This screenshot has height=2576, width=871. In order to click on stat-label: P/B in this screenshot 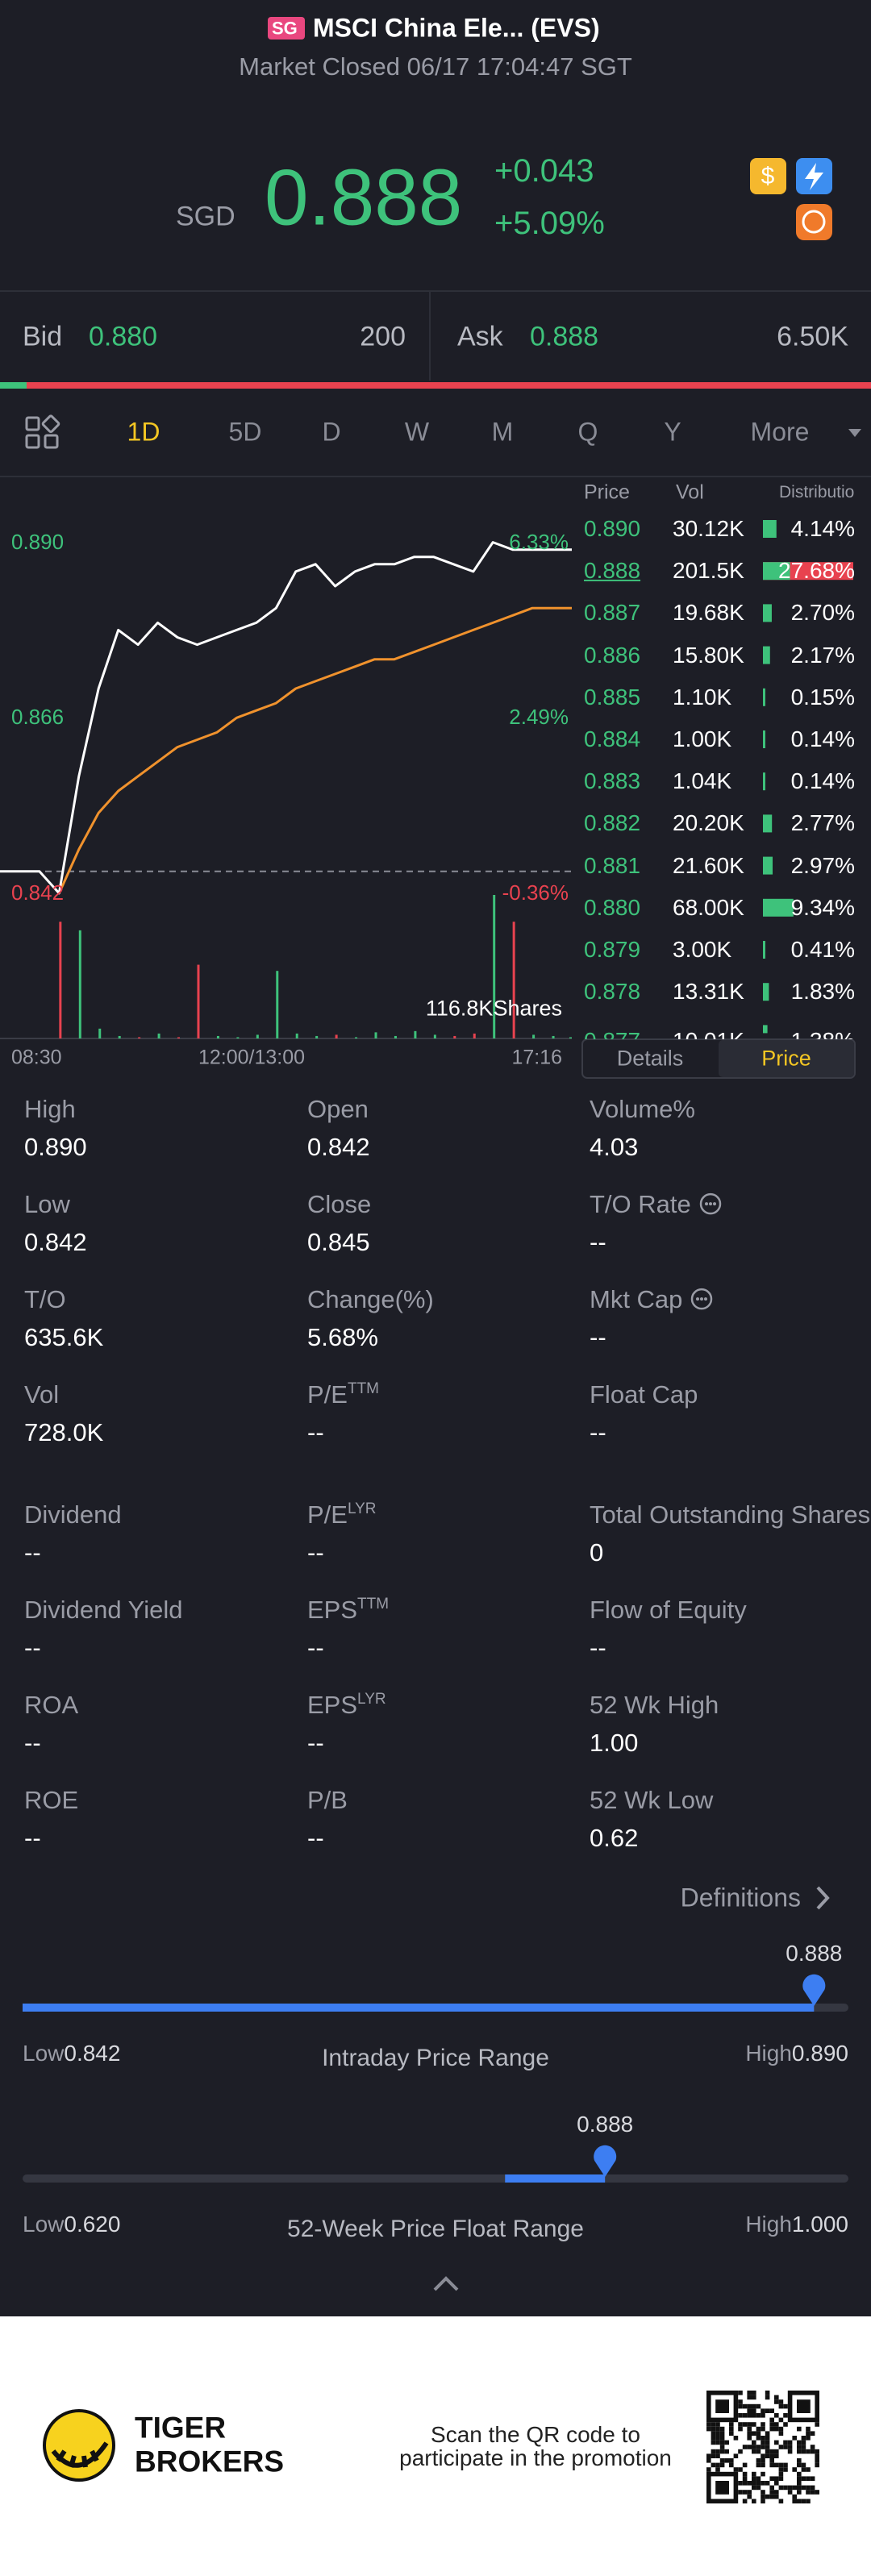, I will do `click(327, 1801)`.